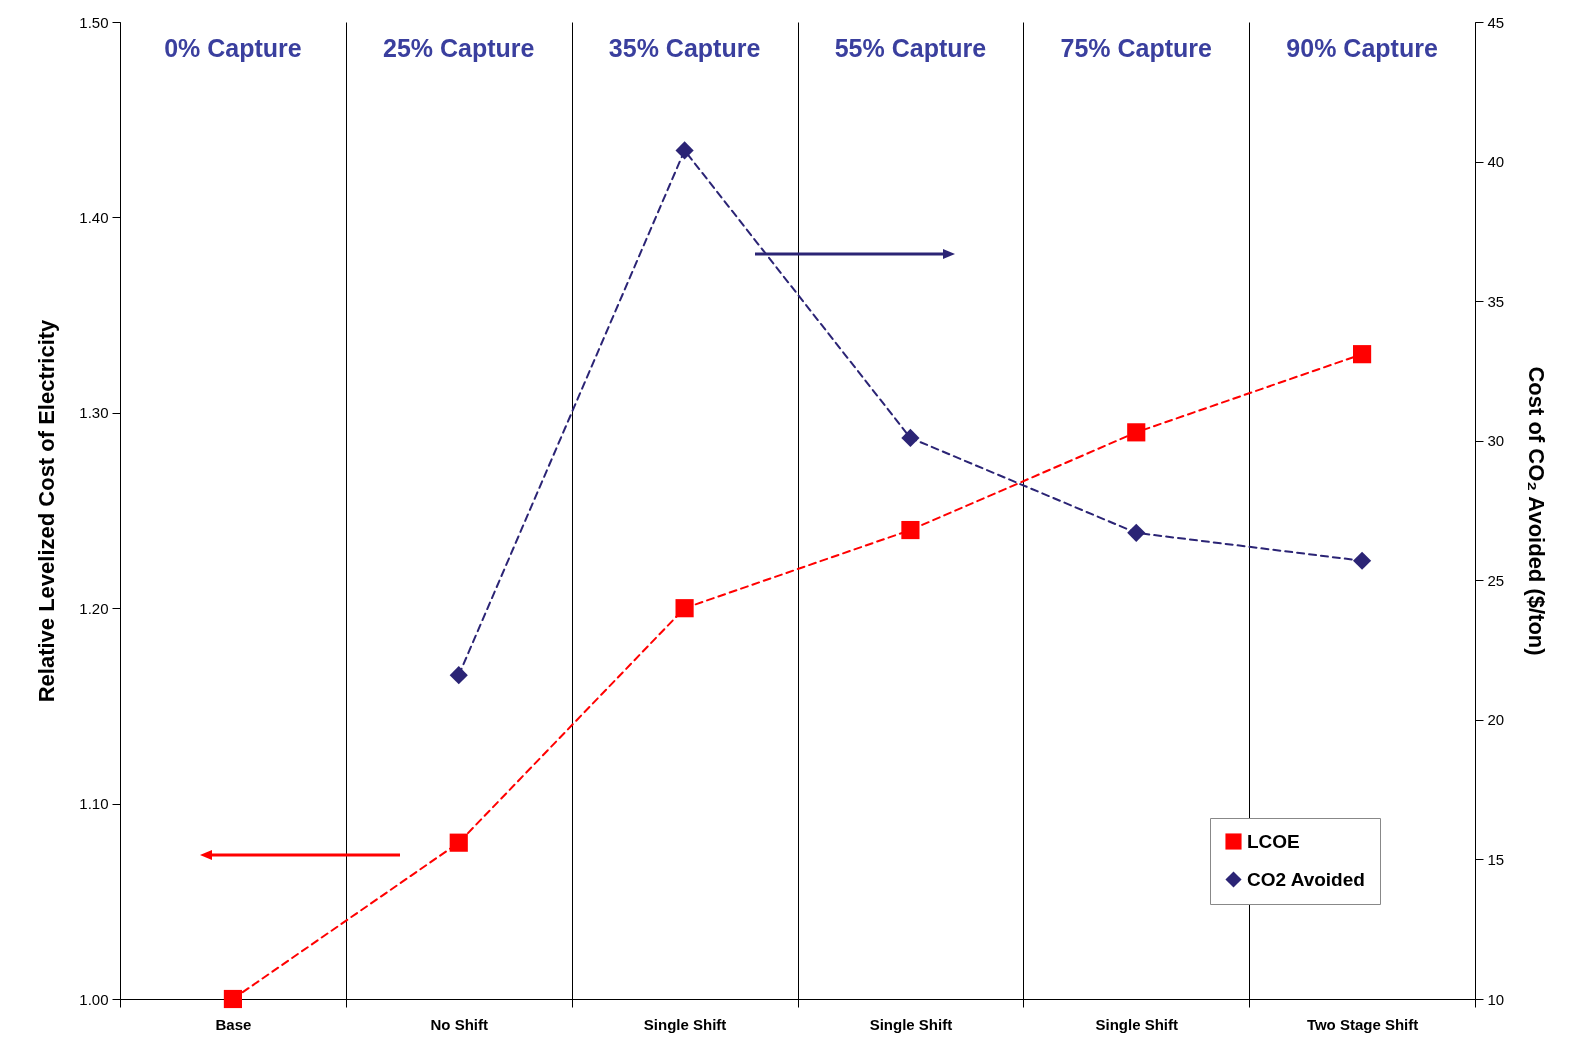 The width and height of the screenshot is (1579, 1042). Describe the element at coordinates (1362, 1024) in the screenshot. I see `x-tick-label: Two Stage Shift` at that location.